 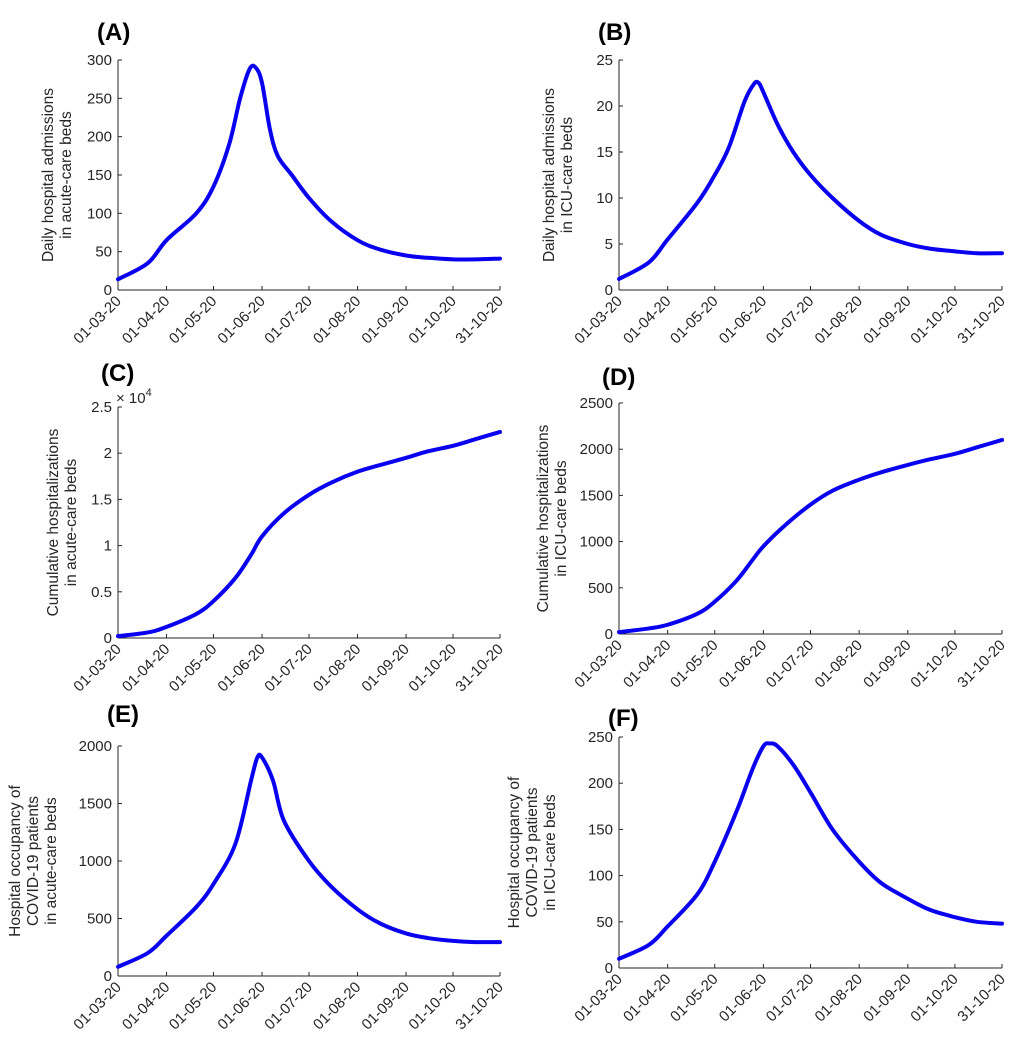 I want to click on y-tick-label-f: 250, so click(x=600, y=737).